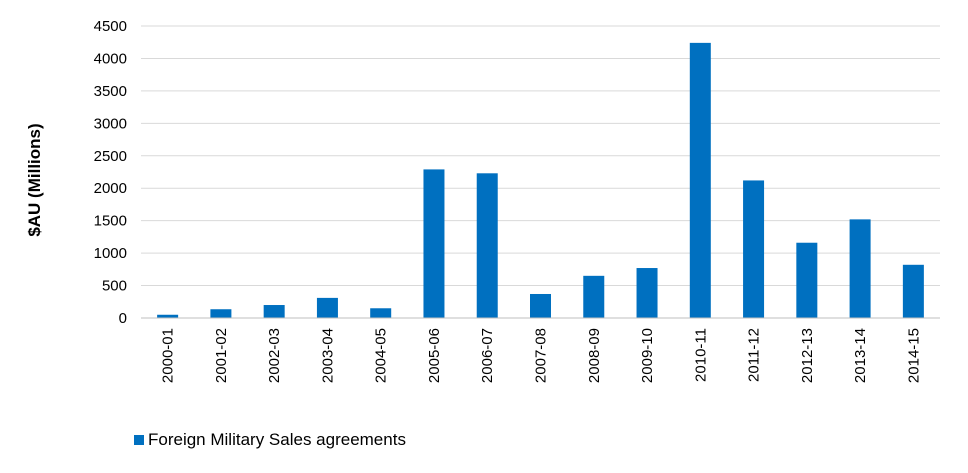 Image resolution: width=968 pixels, height=473 pixels. I want to click on x-tick-label: 2010-11, so click(700, 355).